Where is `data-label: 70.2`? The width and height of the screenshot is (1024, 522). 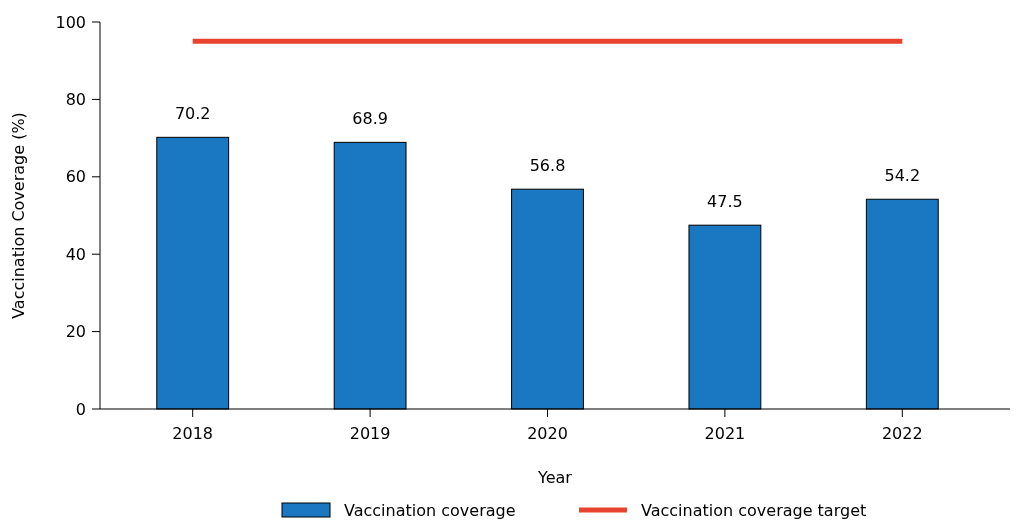
data-label: 70.2 is located at coordinates (192, 114).